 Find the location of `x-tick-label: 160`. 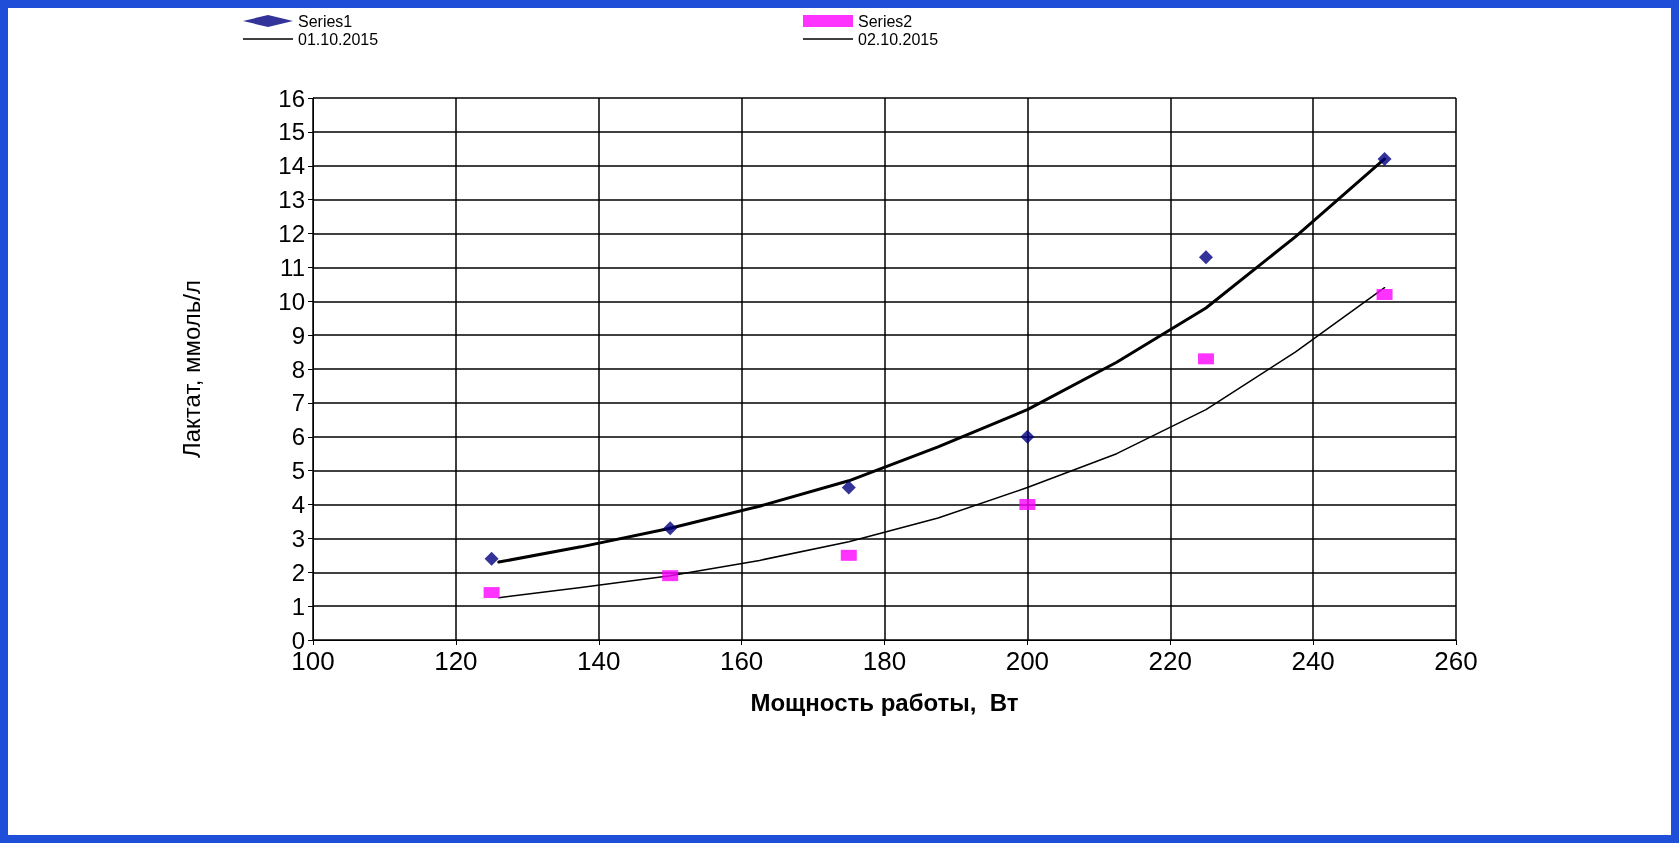

x-tick-label: 160 is located at coordinates (741, 661).